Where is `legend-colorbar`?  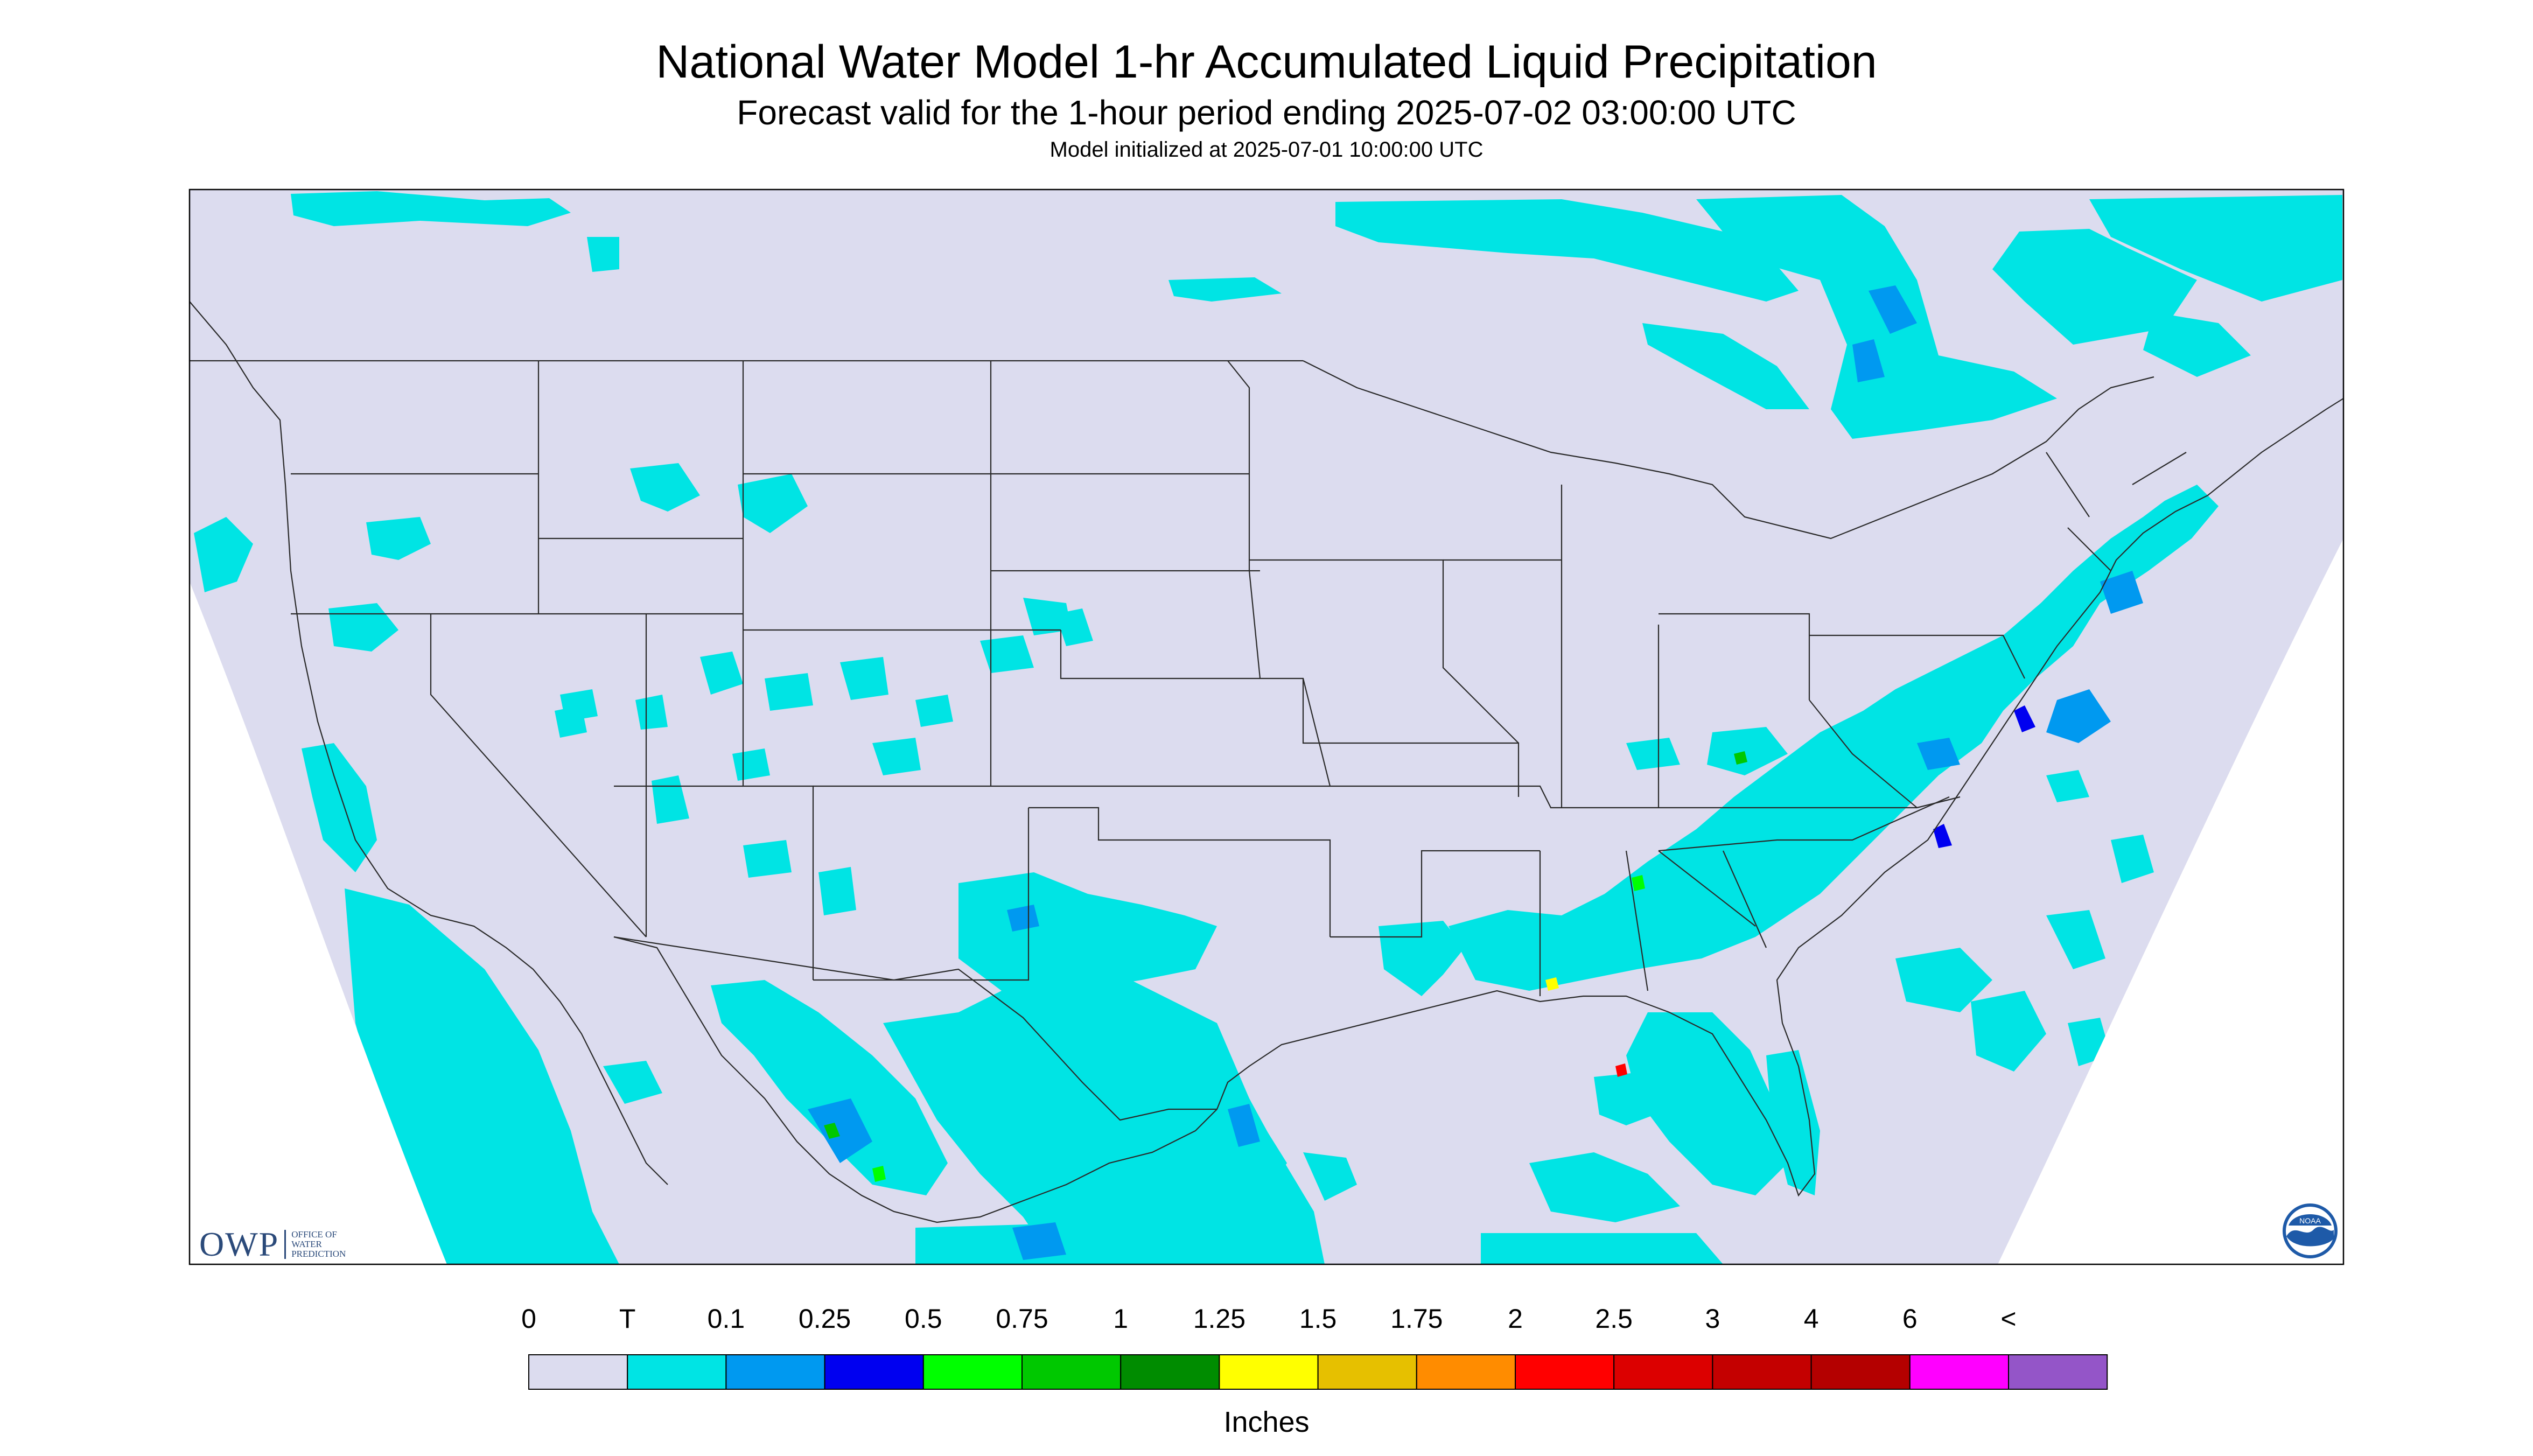
legend-colorbar is located at coordinates (1318, 1372).